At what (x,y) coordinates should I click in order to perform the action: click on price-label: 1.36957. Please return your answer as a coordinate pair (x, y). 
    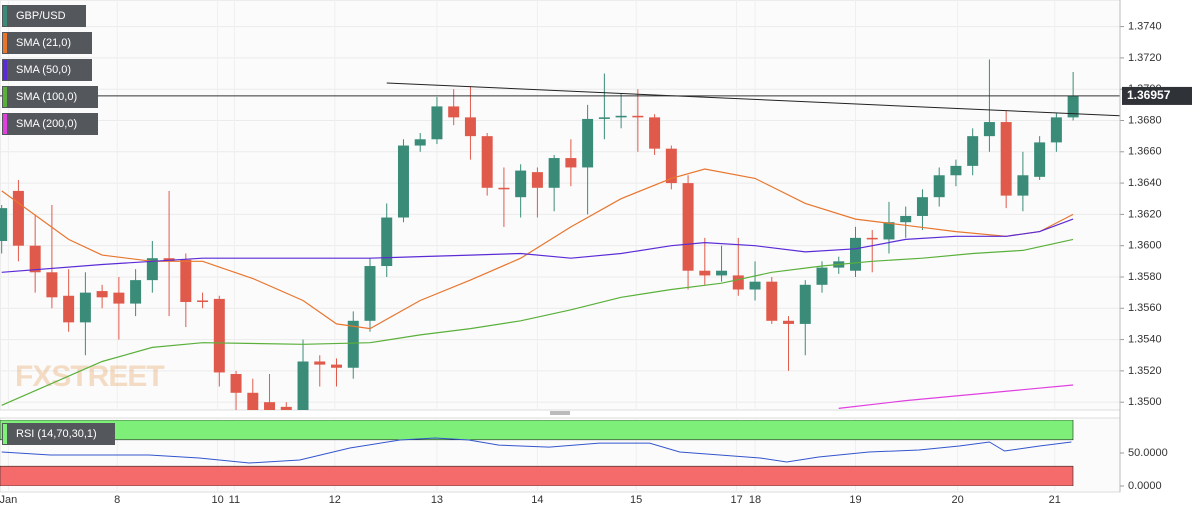
    Looking at the image, I should click on (1149, 95).